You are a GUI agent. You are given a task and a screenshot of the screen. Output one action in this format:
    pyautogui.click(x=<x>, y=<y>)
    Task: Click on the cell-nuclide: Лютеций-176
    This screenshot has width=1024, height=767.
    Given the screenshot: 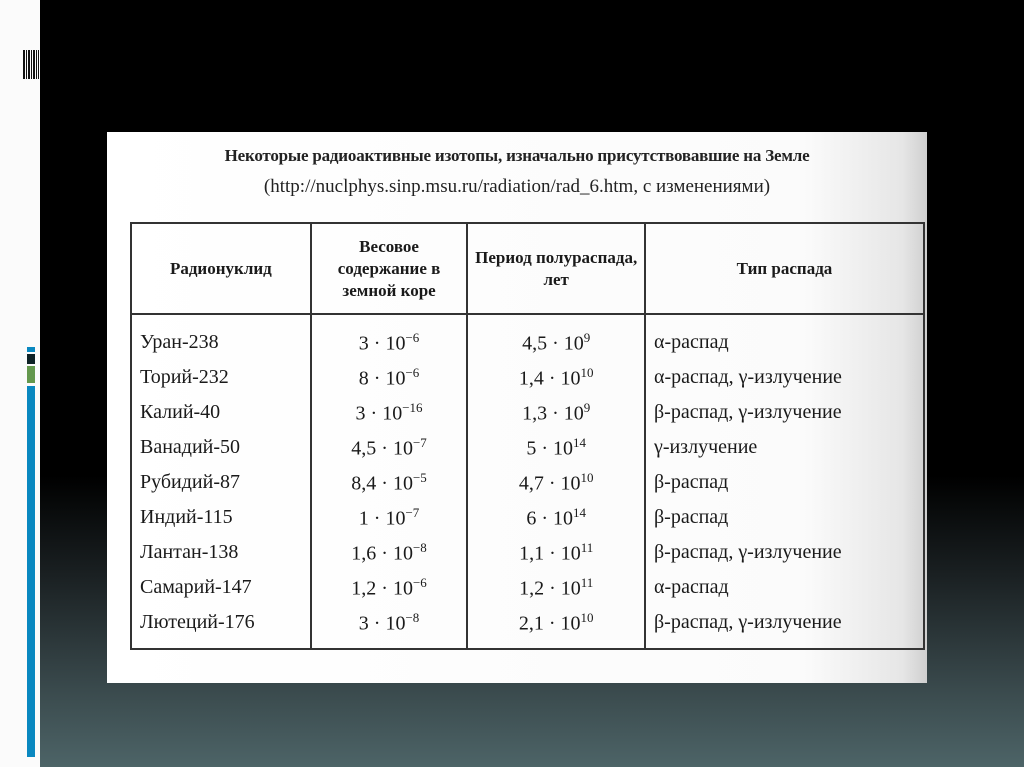 What is the action you would take?
    pyautogui.click(x=221, y=627)
    